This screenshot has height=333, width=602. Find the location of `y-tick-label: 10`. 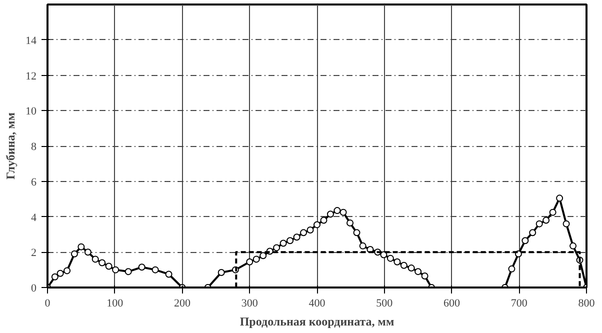

y-tick-label: 10 is located at coordinates (31, 112).